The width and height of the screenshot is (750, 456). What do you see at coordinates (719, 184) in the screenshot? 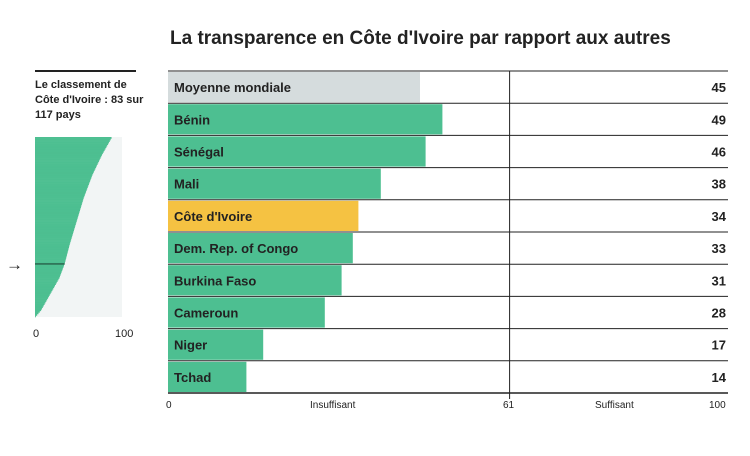
I see `value-label: 38` at bounding box center [719, 184].